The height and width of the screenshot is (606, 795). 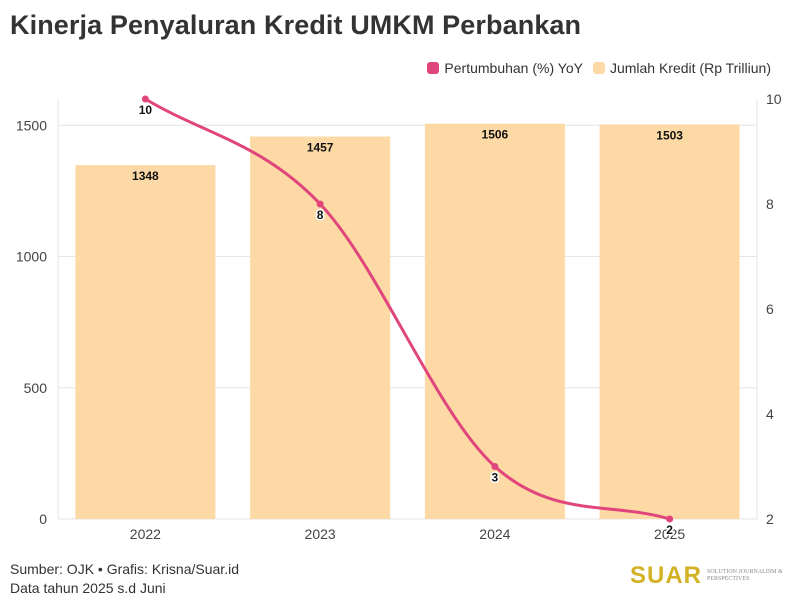 I want to click on brand-name: SUAR, so click(x=666, y=575).